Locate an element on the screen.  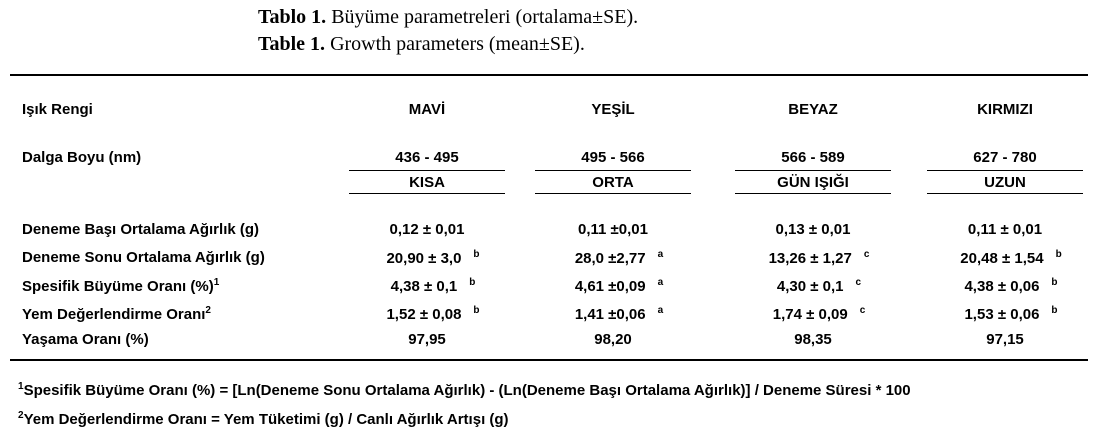
cell-value: 28,0 ±2,77 is located at coordinates (610, 258).